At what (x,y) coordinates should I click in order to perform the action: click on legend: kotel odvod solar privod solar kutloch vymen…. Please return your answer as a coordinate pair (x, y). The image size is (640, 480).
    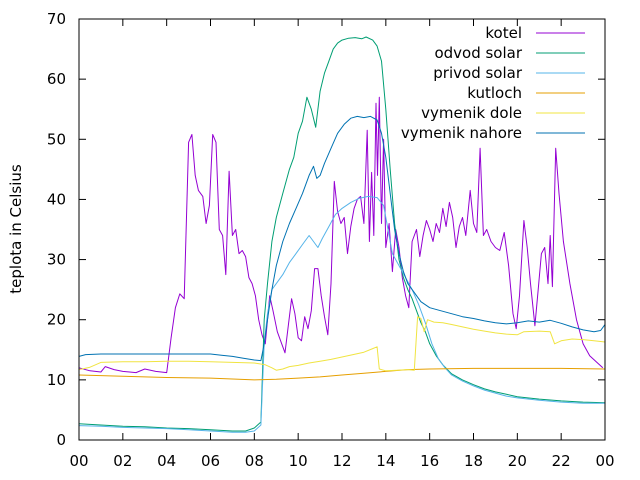
    Looking at the image, I should click on (493, 83).